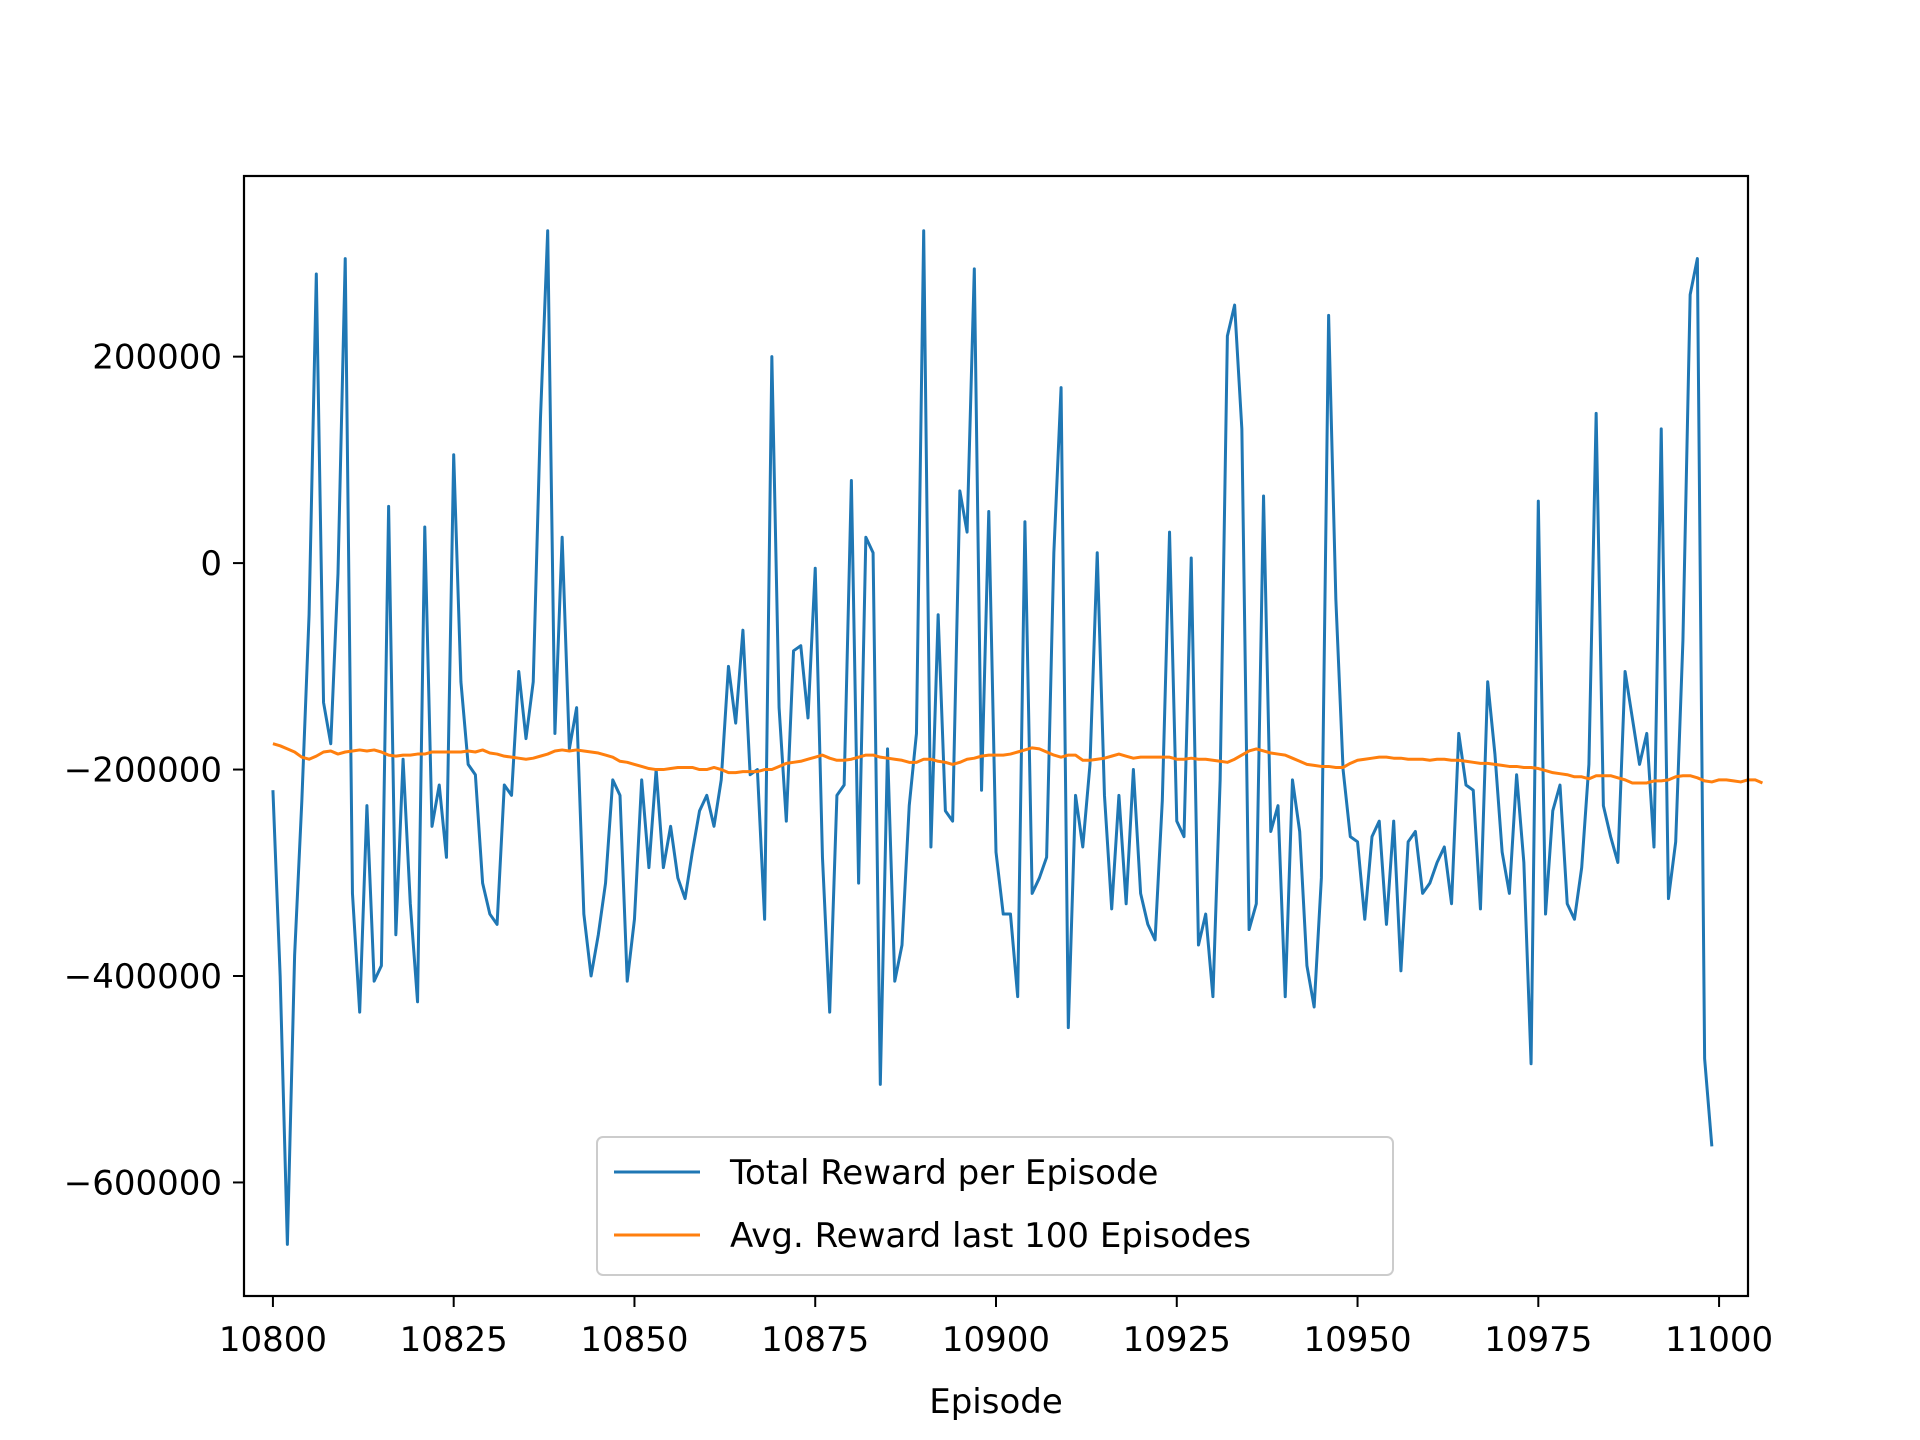 This screenshot has height=1440, width=1920. I want to click on y-tick-label: −200000, so click(143, 771).